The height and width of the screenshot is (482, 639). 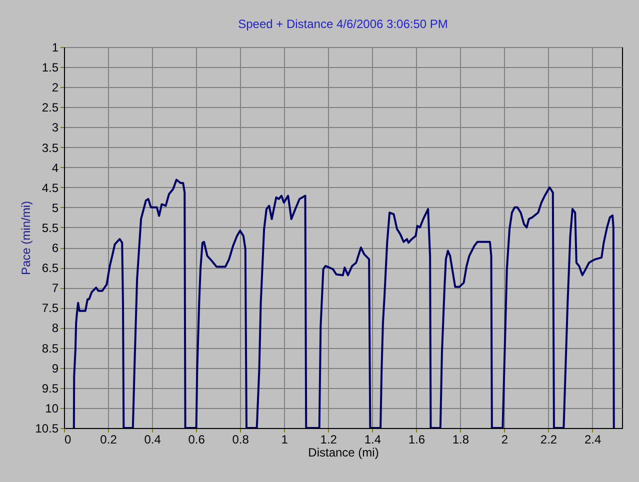 What do you see at coordinates (504, 439) in the screenshot?
I see `x-tick-label: 2` at bounding box center [504, 439].